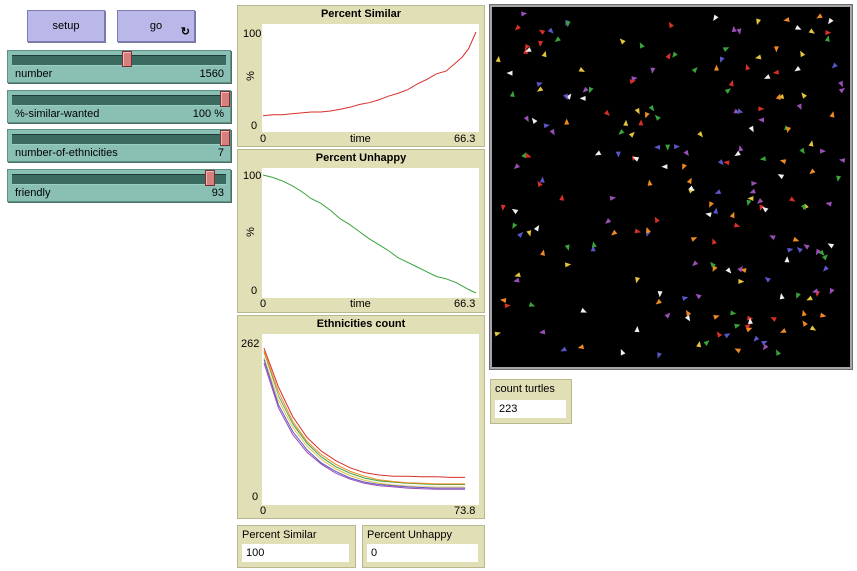 The image size is (857, 571). I want to click on monitor-value: 223, so click(530, 409).